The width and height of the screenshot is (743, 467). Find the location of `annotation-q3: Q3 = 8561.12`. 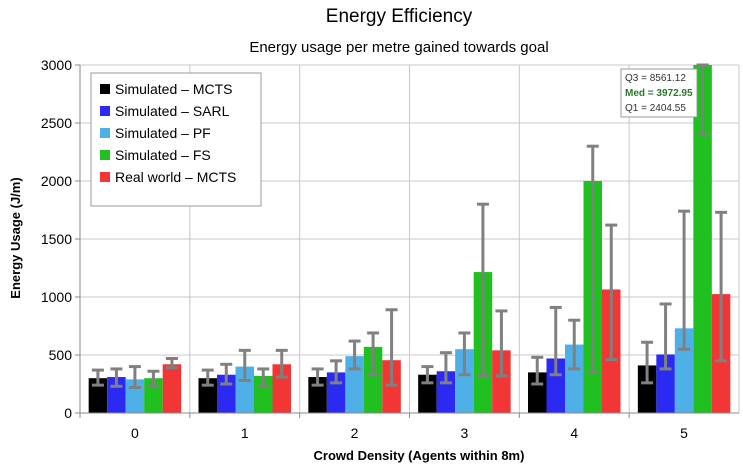

annotation-q3: Q3 = 8561.12 is located at coordinates (655, 78).